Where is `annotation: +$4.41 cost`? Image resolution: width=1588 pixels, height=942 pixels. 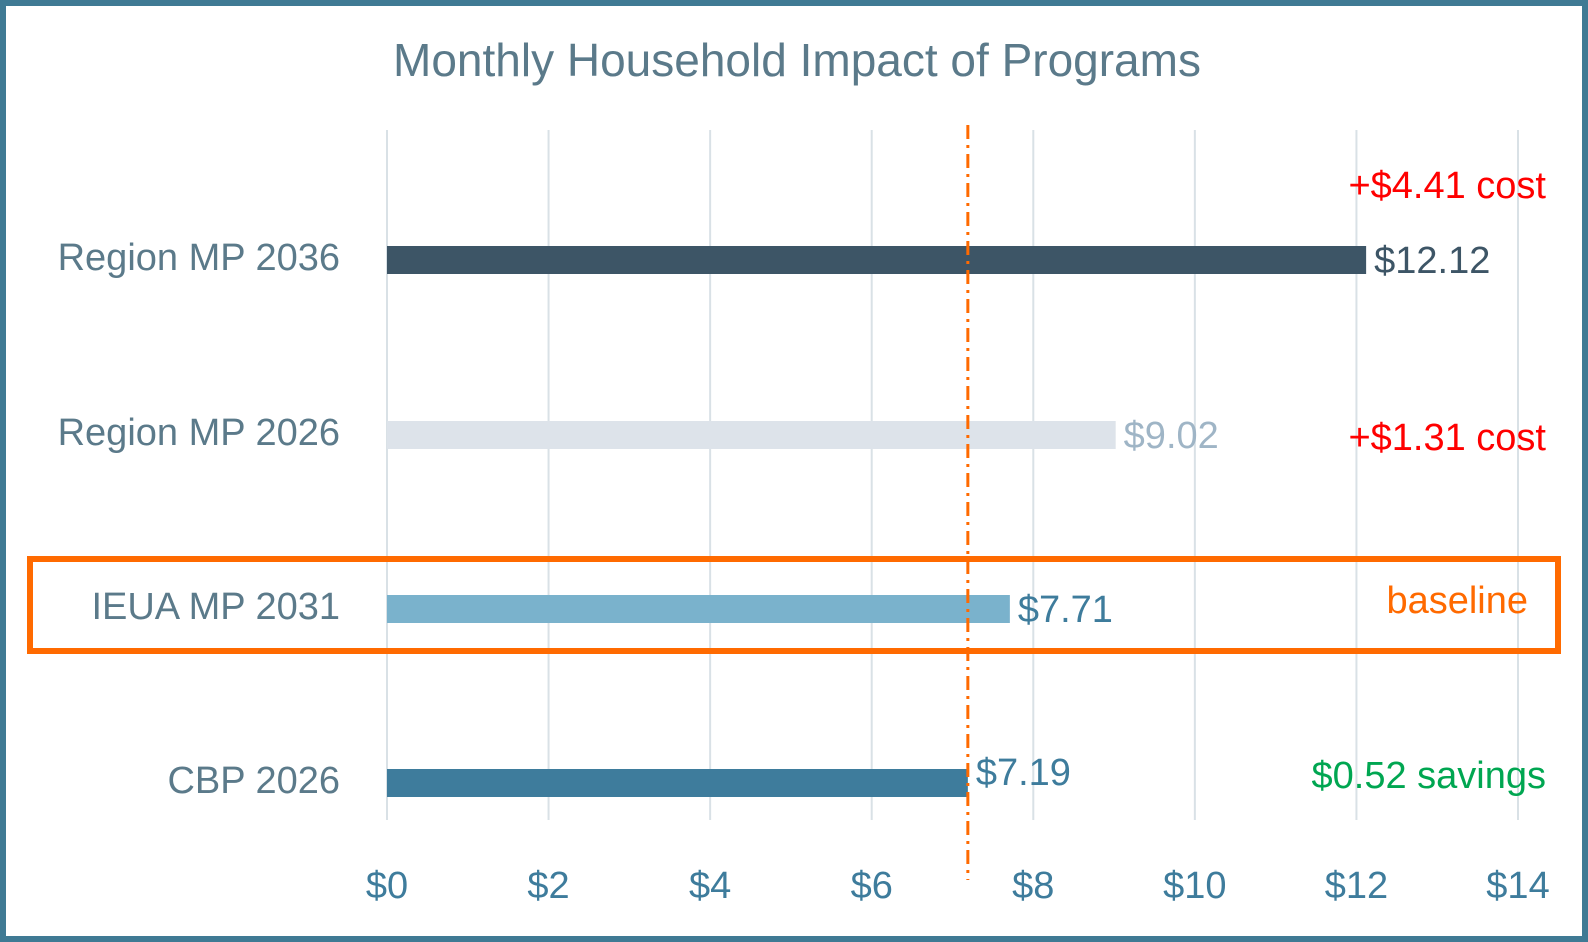 annotation: +$4.41 cost is located at coordinates (1447, 186).